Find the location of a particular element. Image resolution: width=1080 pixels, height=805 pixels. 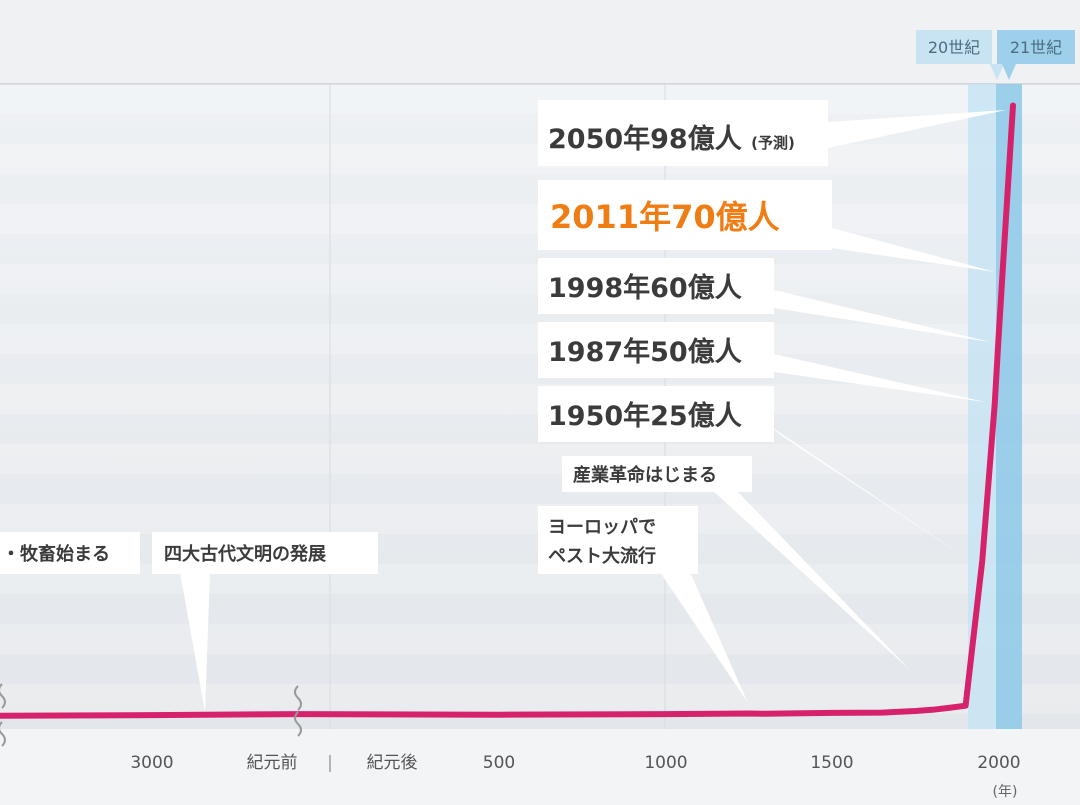

callout-2050-suffix: (予測) is located at coordinates (773, 143).